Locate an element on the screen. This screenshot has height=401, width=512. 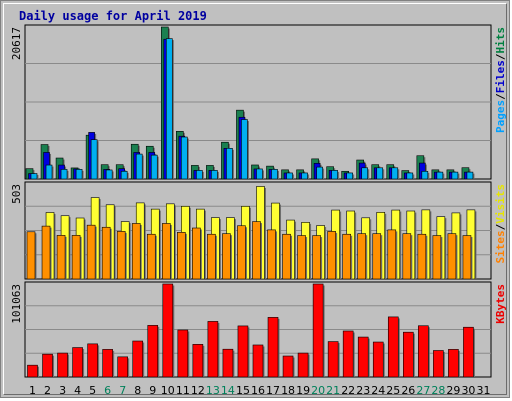
x-tick-label: 14 is located at coordinates (228, 390).